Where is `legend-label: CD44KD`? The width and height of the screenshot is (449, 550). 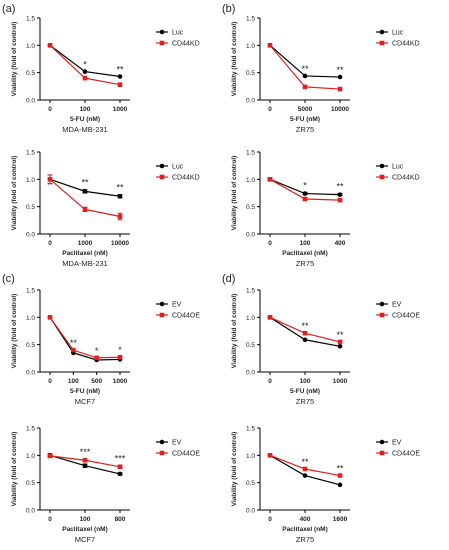
legend-label: CD44KD is located at coordinates (406, 44).